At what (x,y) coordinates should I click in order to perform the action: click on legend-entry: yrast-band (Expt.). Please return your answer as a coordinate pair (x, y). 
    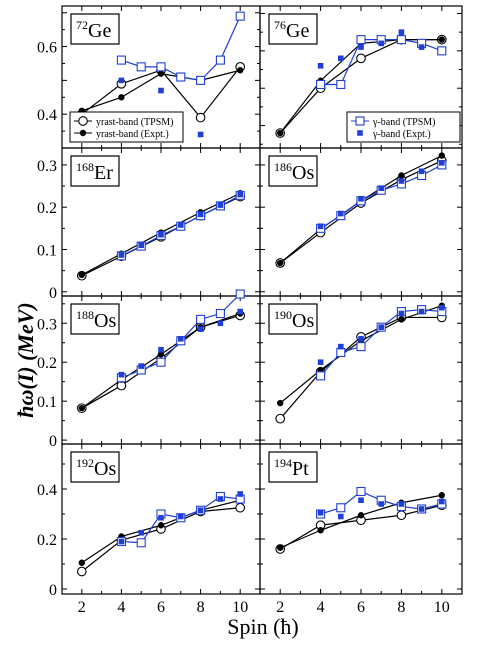
    Looking at the image, I should click on (132, 134).